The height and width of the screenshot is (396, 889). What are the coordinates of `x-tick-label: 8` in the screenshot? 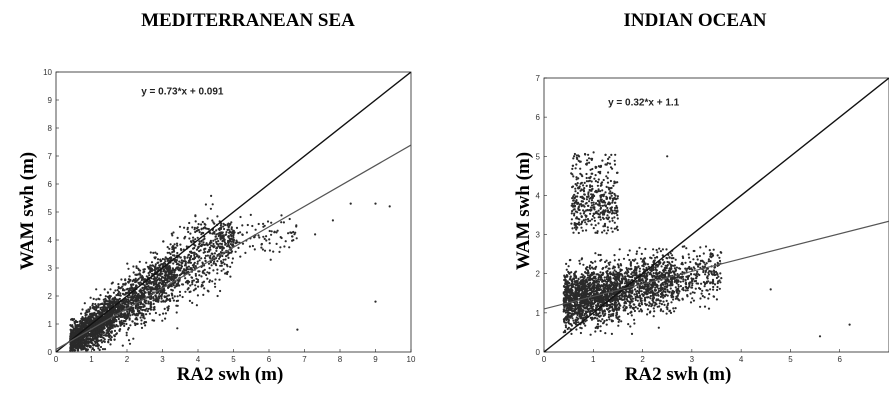 It's located at (340, 359).